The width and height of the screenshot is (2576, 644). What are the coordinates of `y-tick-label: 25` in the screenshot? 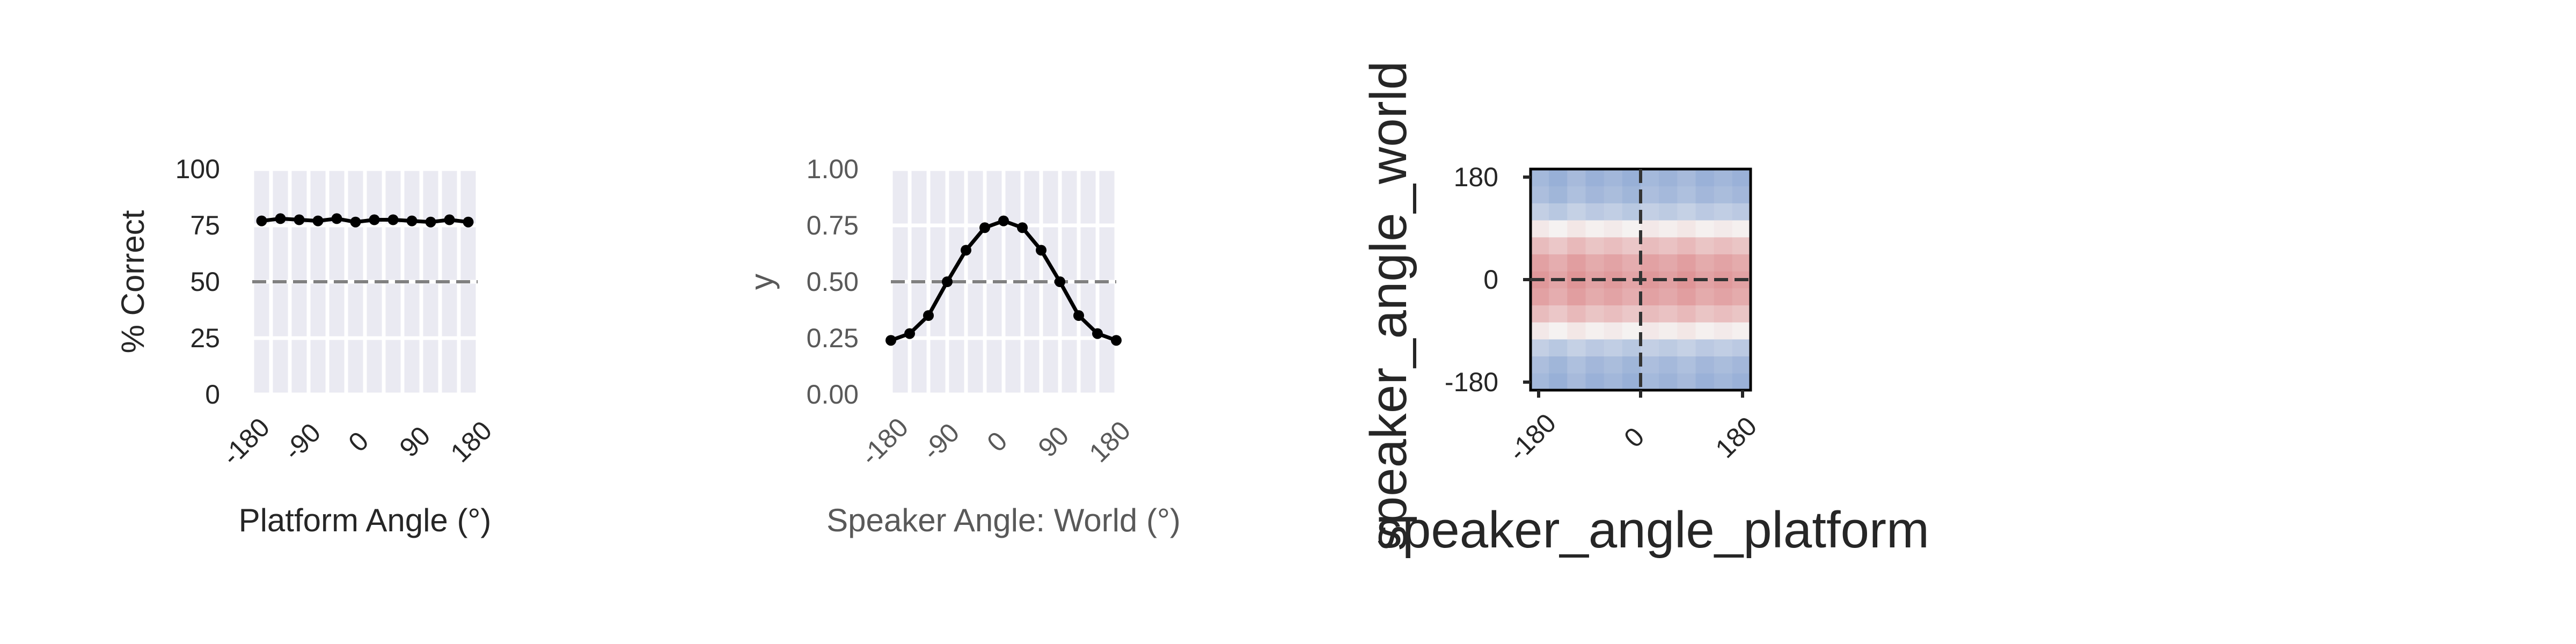 It's located at (205, 338).